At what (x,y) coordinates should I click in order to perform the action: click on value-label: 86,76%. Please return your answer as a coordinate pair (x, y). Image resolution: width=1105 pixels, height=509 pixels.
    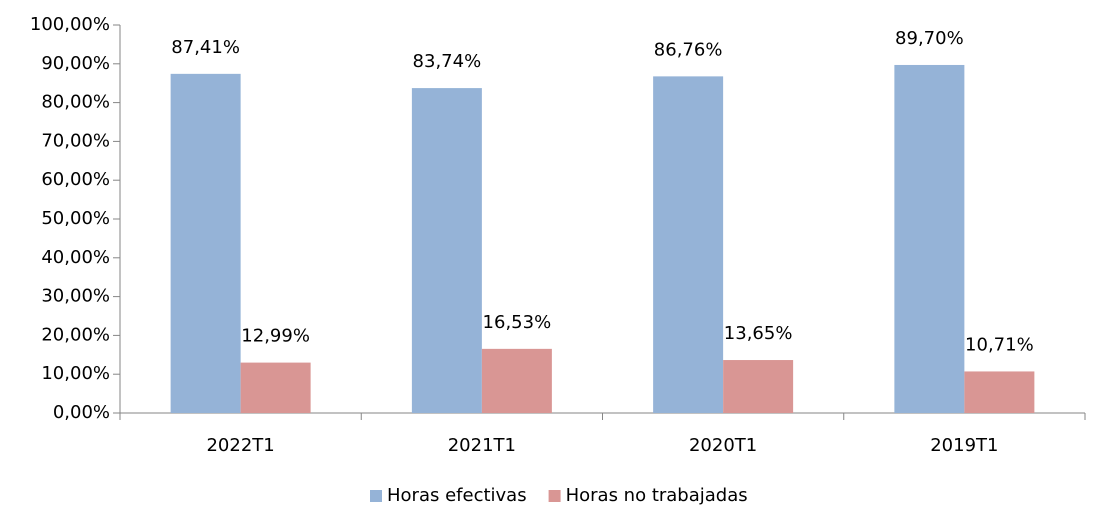
    Looking at the image, I should click on (688, 49).